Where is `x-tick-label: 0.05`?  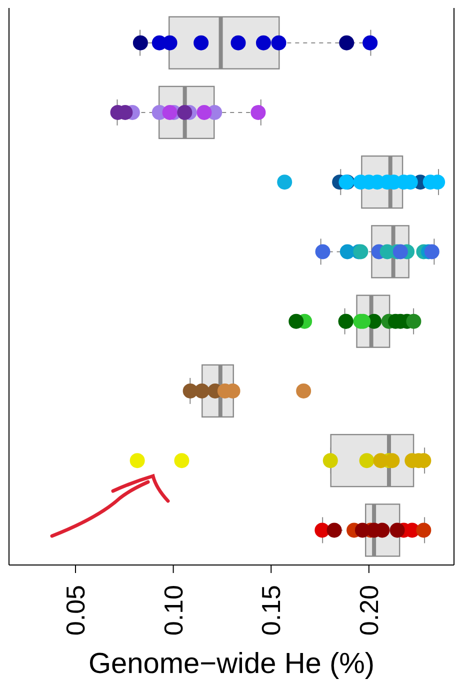 x-tick-label: 0.05 is located at coordinates (75, 610).